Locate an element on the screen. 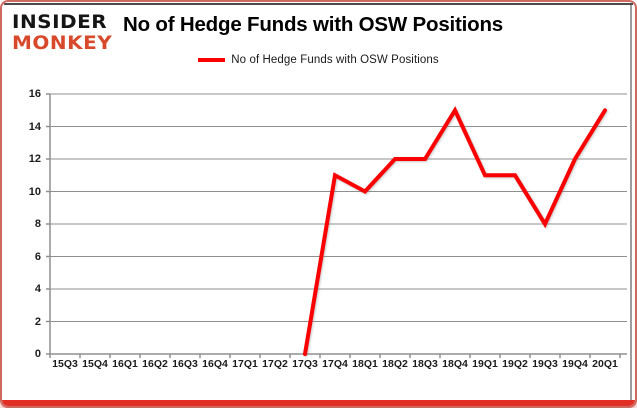  y-axis-tick-label: 8 is located at coordinates (37, 224).